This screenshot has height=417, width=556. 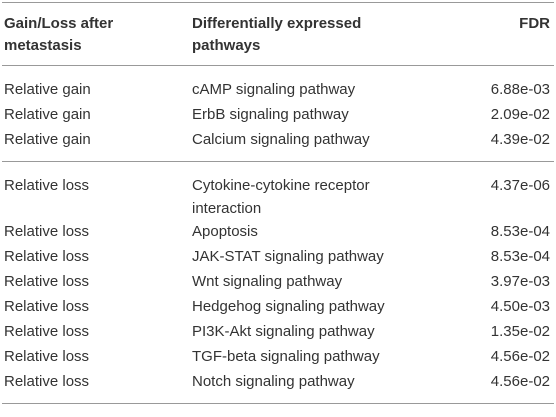 I want to click on cell-text: 4.37e-06, so click(x=520, y=185).